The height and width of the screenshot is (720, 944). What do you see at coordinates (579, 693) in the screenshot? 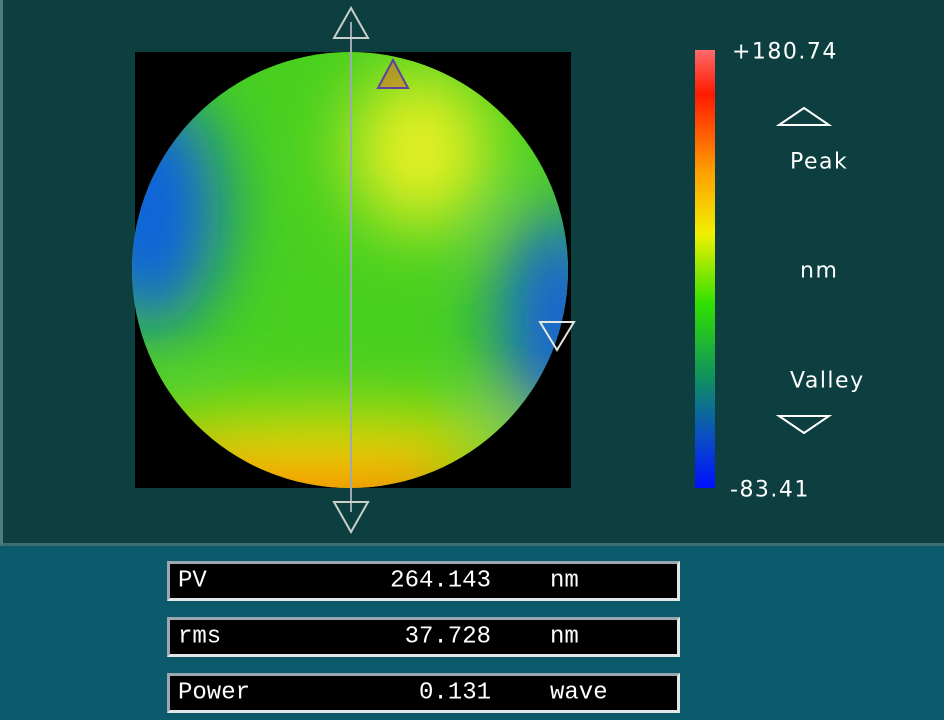
I see `result-unit: wave` at bounding box center [579, 693].